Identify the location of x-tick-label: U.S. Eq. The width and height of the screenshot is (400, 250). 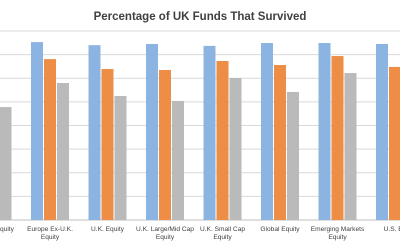
(391, 229).